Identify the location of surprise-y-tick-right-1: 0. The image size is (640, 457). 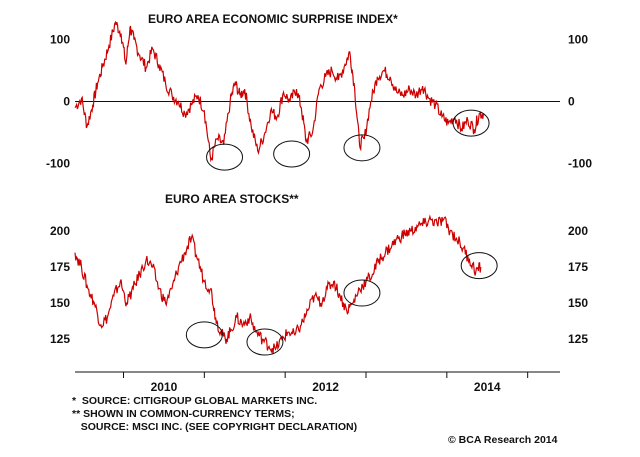
(571, 102).